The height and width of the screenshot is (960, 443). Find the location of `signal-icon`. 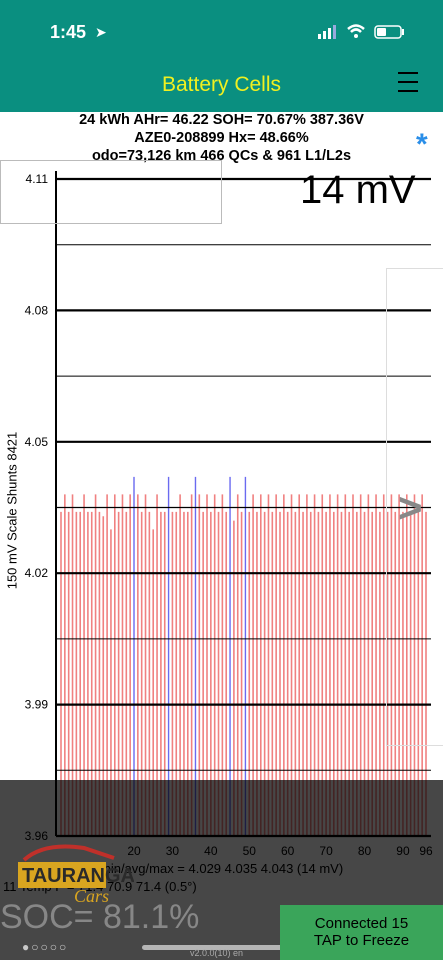

signal-icon is located at coordinates (328, 34).